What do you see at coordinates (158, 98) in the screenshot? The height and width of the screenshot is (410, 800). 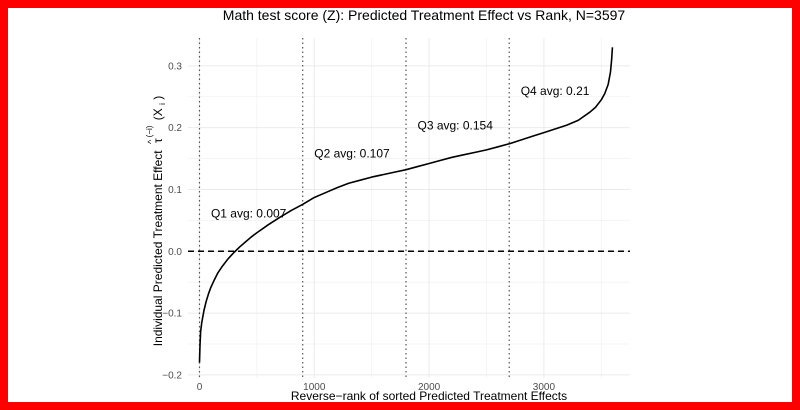 I see `y-axis-title-close: )` at bounding box center [158, 98].